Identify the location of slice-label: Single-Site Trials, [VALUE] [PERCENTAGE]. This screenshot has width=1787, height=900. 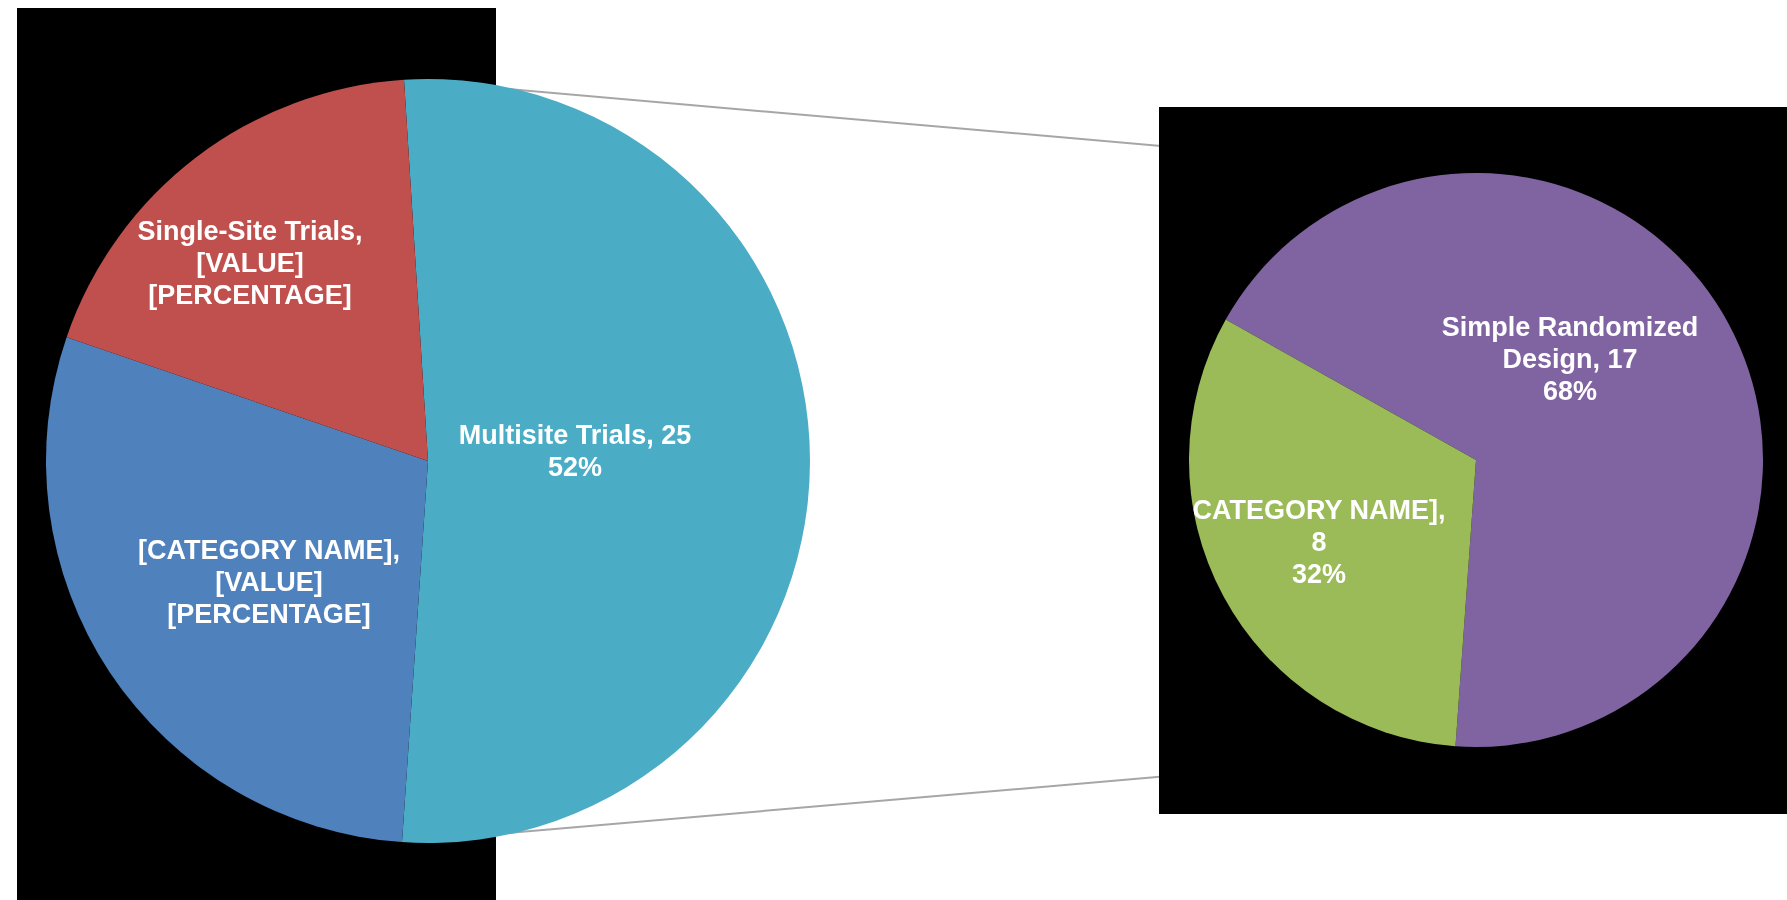
(250, 263).